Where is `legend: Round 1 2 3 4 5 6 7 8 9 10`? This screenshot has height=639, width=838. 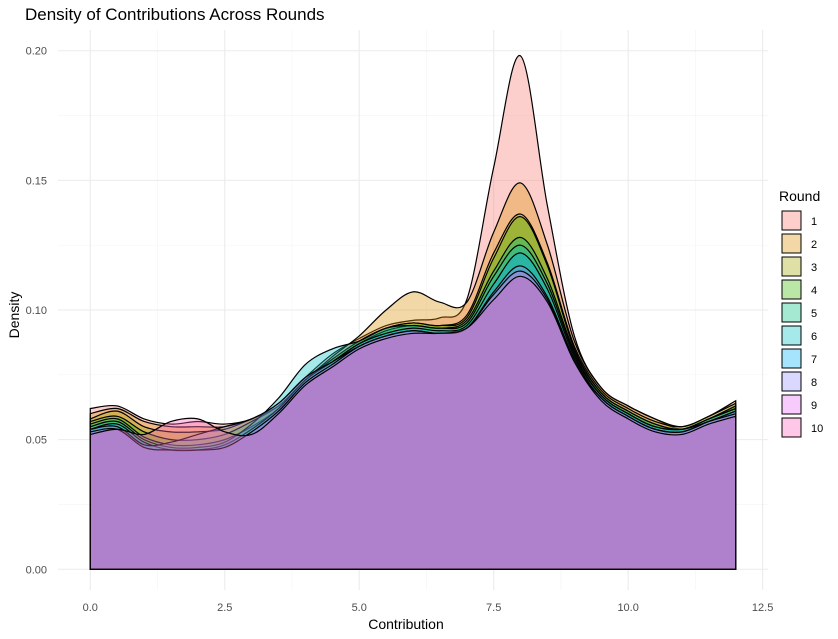 legend: Round 1 2 3 4 5 6 7 8 9 10 is located at coordinates (801, 313).